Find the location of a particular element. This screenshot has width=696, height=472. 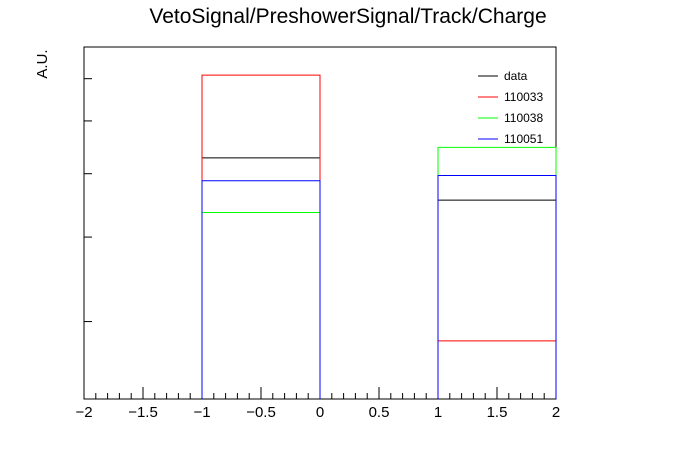

x-axis-tick-labels: −2 −1.5 −1 −0.5 0 0.5 1 1.5 2 is located at coordinates (317, 412).